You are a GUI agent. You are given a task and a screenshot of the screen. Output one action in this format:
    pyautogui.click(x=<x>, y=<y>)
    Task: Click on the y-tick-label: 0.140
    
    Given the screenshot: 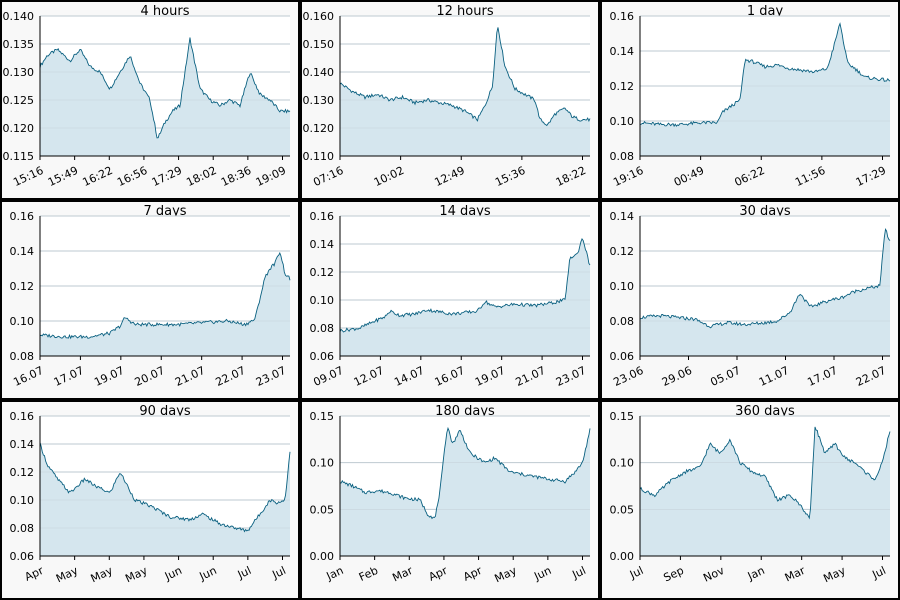 What is the action you would take?
    pyautogui.click(x=19, y=16)
    